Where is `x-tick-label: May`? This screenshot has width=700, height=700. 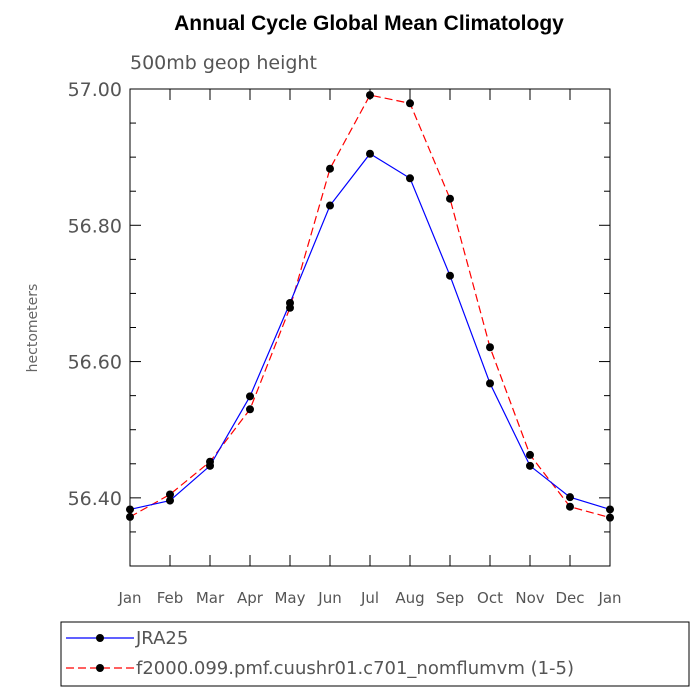
x-tick-label: May is located at coordinates (289, 598).